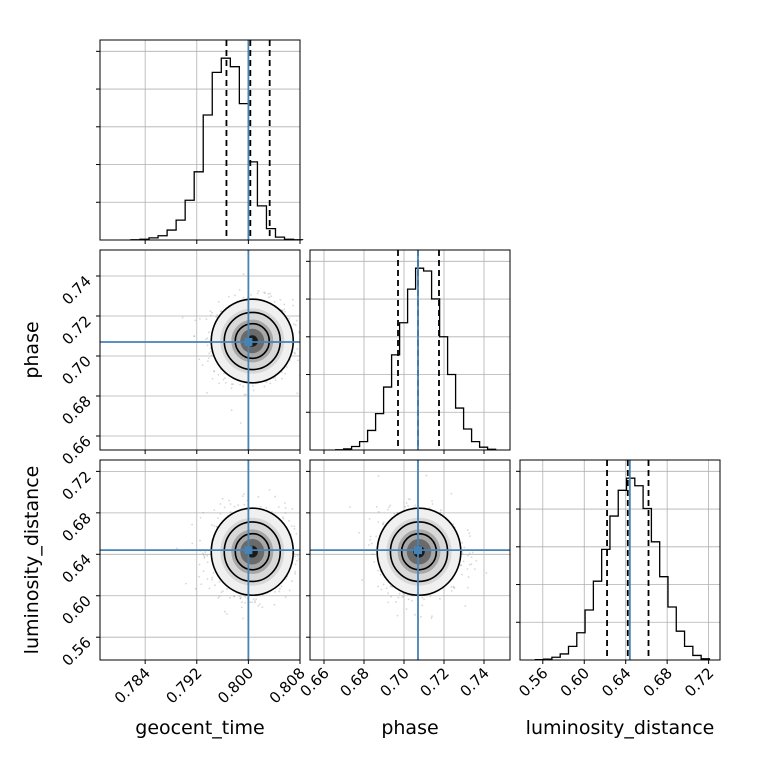 This screenshot has width=760, height=760. What do you see at coordinates (620, 728) in the screenshot?
I see `x-axis-label-luminosity-distance: luminosity_distance` at bounding box center [620, 728].